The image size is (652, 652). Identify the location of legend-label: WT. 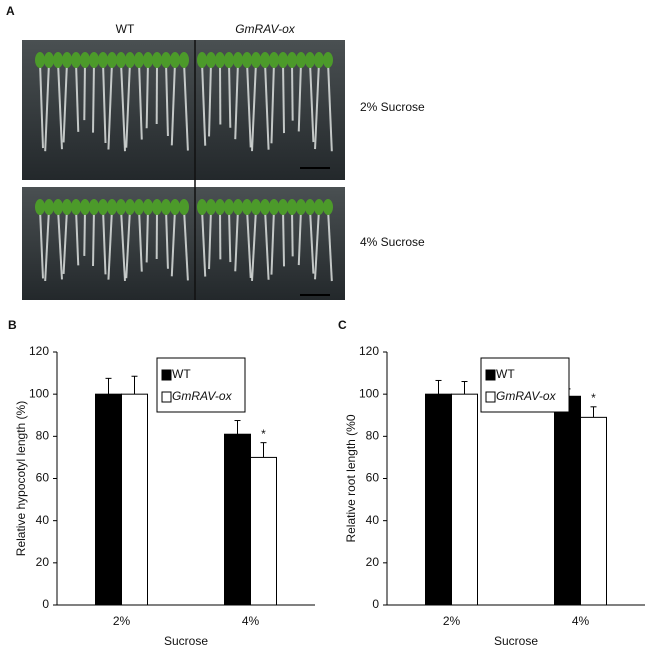
(181, 374).